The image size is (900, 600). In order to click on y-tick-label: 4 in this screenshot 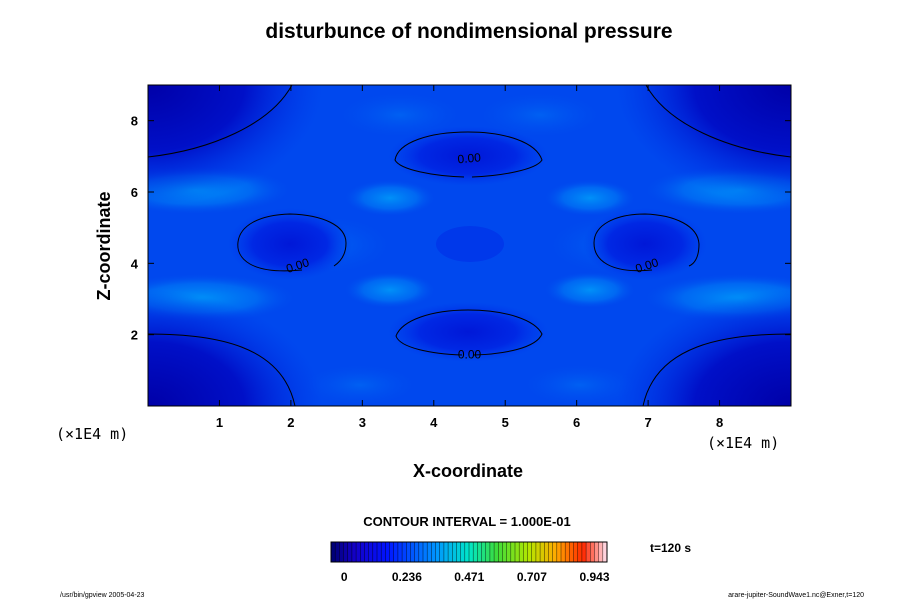, I will do `click(135, 263)`.